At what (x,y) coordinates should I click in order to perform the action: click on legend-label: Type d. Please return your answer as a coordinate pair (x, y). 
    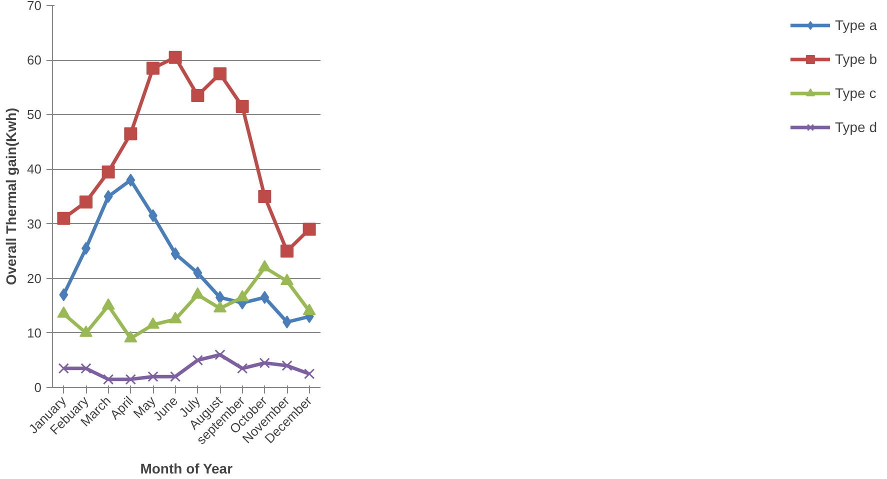
    Looking at the image, I should click on (855, 127).